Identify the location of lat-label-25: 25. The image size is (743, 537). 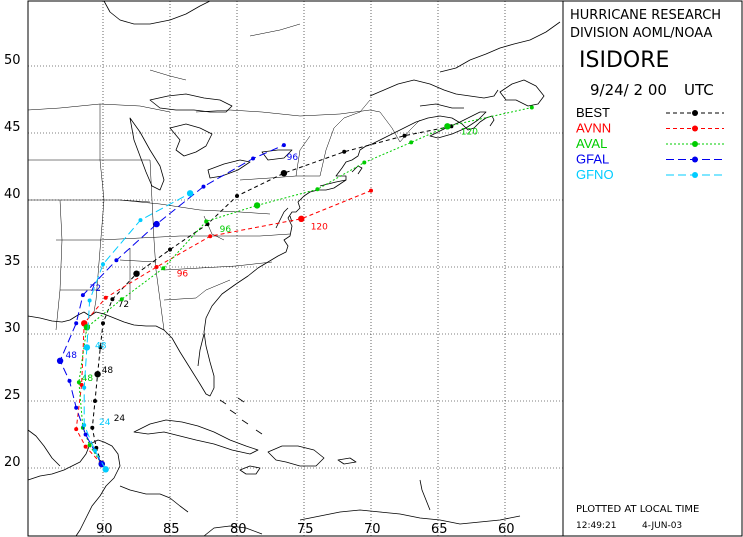
(12, 395).